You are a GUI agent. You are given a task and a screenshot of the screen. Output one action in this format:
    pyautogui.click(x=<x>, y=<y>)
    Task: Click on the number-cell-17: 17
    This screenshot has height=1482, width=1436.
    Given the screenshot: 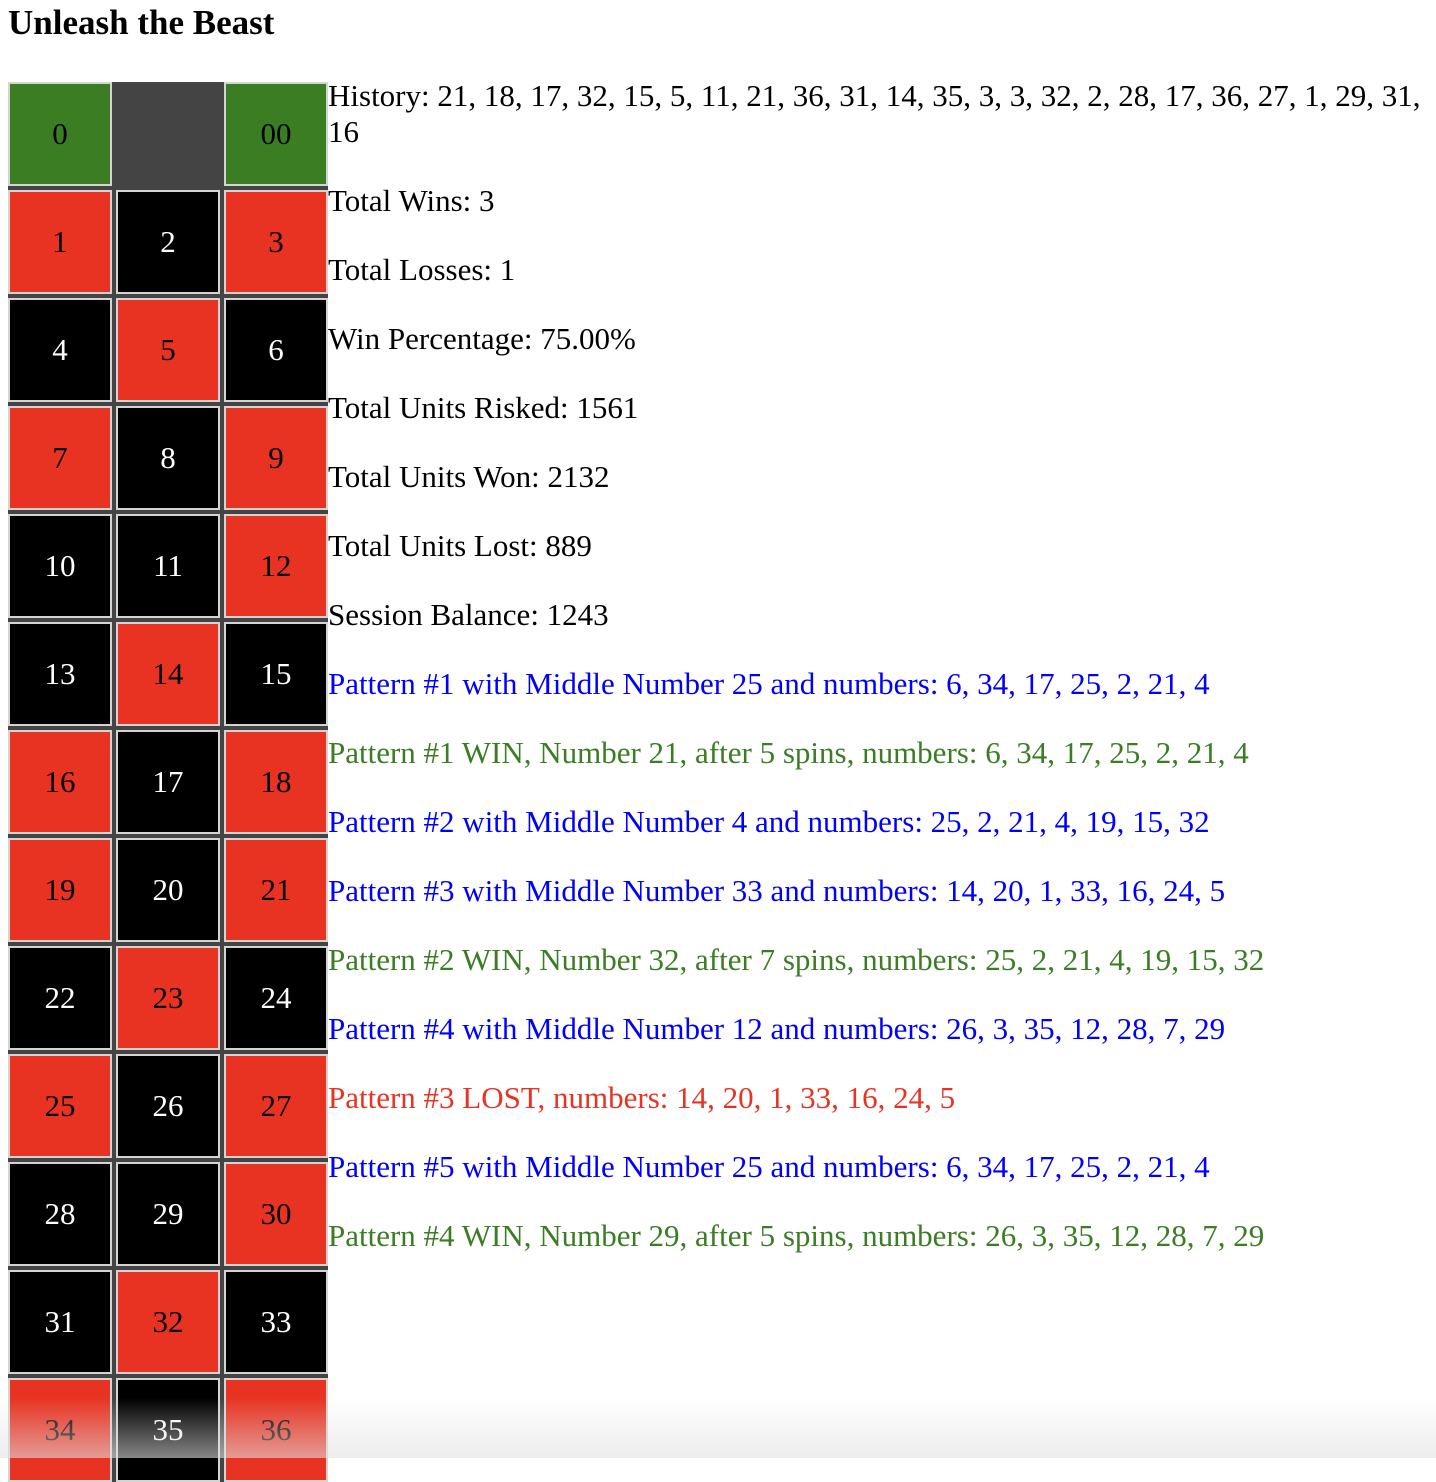 What is the action you would take?
    pyautogui.click(x=168, y=782)
    